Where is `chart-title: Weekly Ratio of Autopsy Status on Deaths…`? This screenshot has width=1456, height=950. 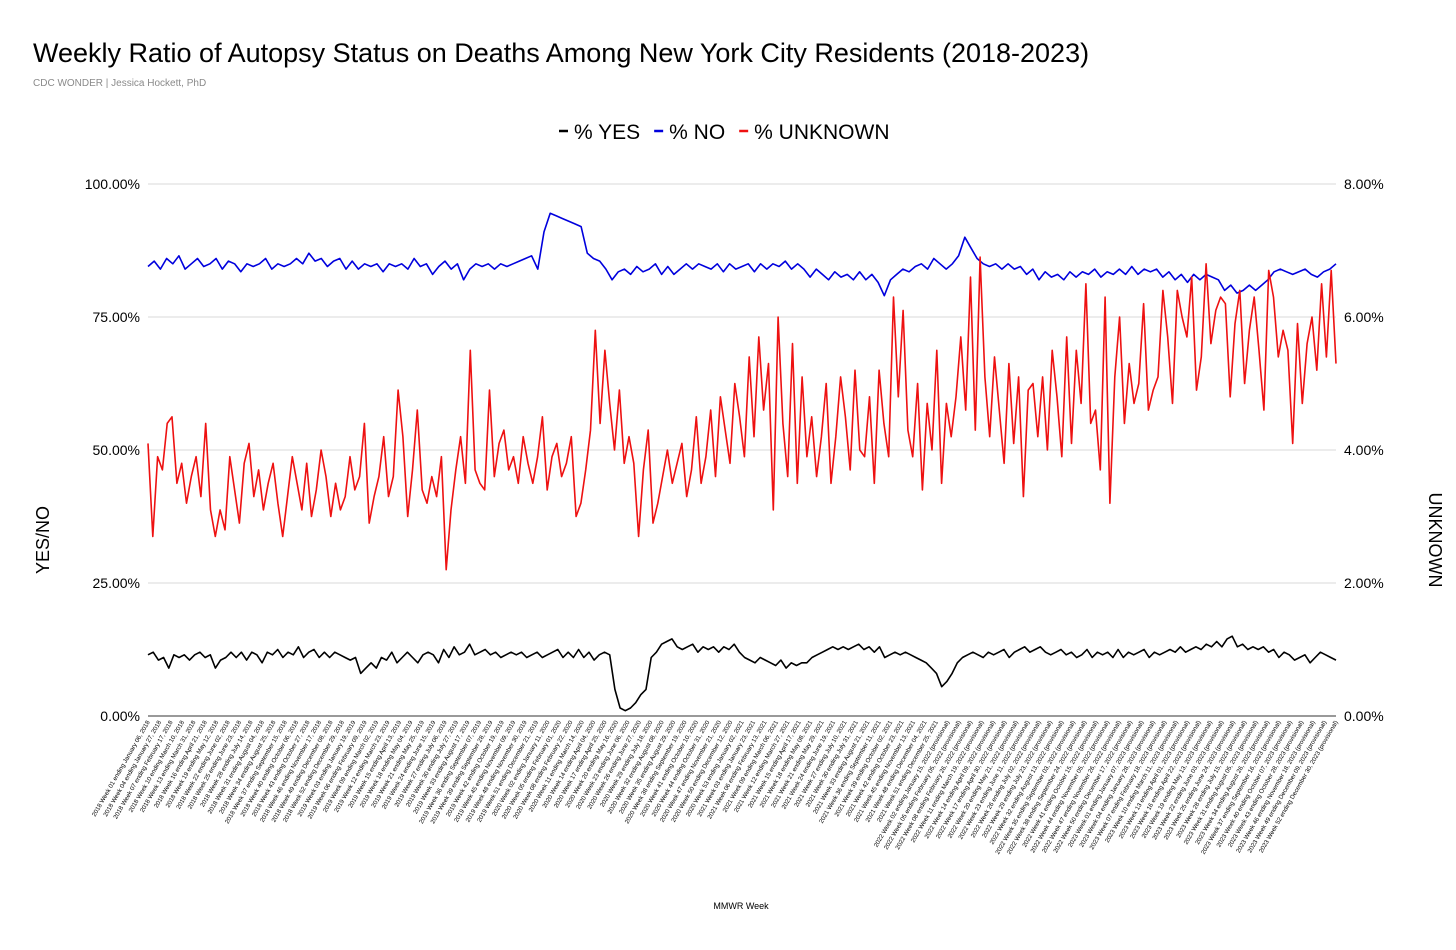
chart-title: Weekly Ratio of Autopsy Status on Deaths… is located at coordinates (561, 53).